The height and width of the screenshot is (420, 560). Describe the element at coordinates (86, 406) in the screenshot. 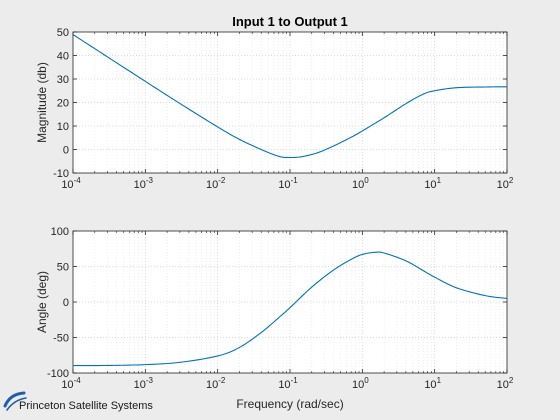

I see `logo-text: Princeton Satellite Systems` at that location.